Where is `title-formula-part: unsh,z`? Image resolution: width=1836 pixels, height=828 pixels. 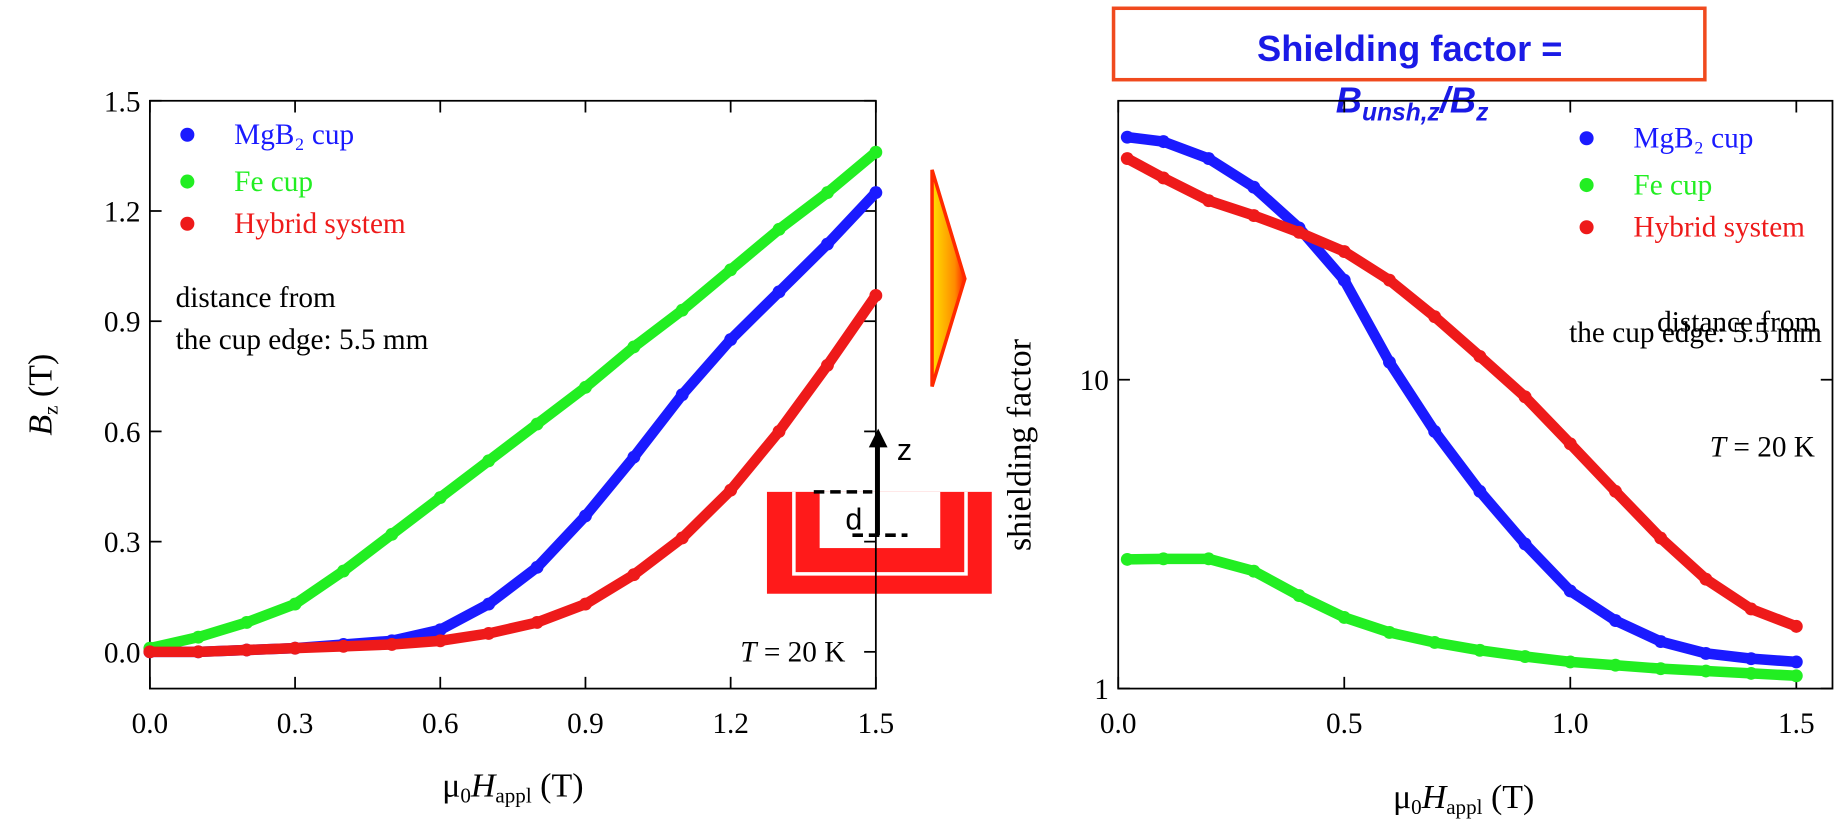
title-formula-part: unsh,z is located at coordinates (1401, 112).